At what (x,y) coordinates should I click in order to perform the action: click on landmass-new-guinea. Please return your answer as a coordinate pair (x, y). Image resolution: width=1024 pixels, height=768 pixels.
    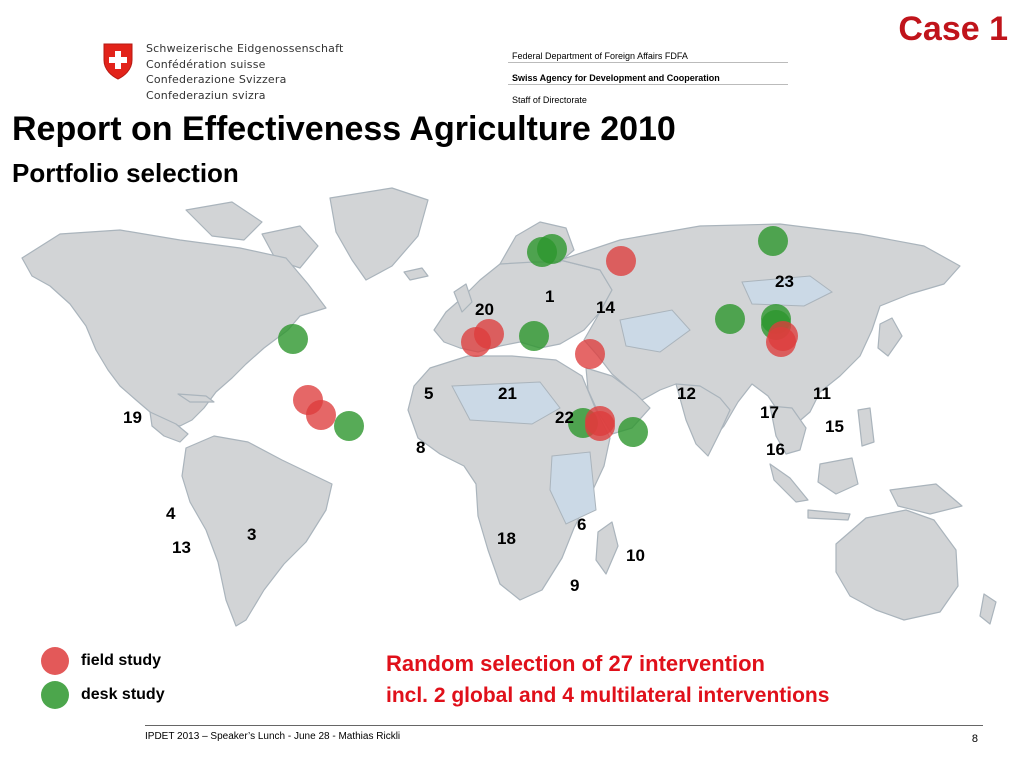
    Looking at the image, I should click on (926, 499).